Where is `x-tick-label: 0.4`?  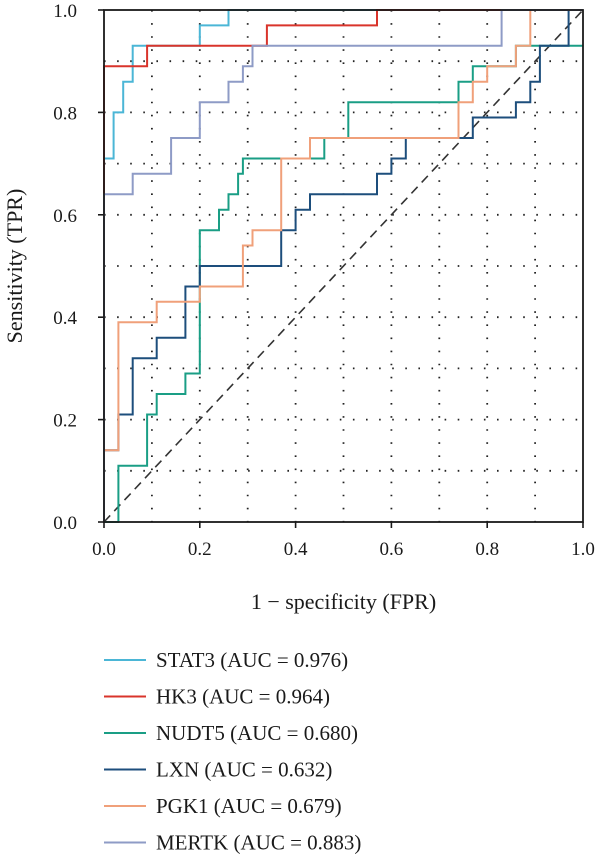 x-tick-label: 0.4 is located at coordinates (296, 549).